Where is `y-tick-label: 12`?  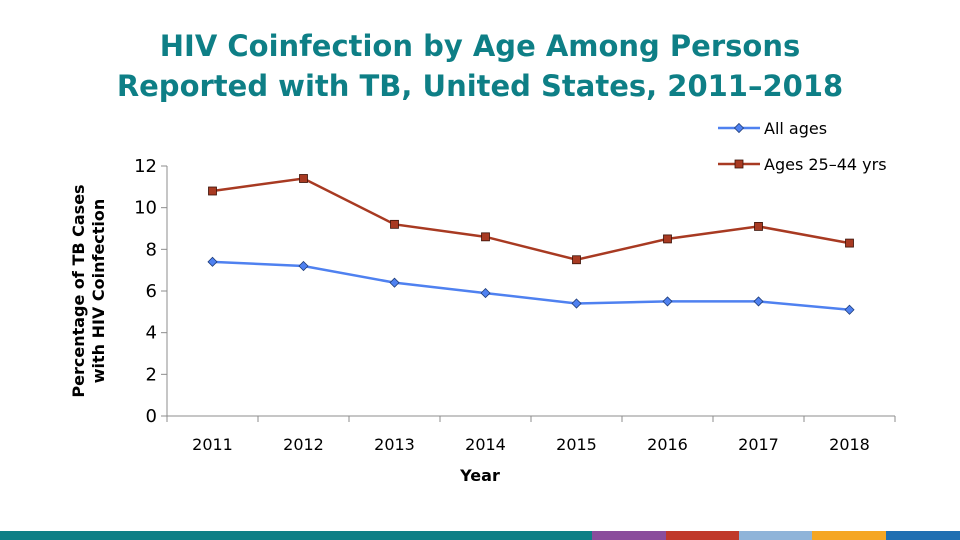
y-tick-label: 12 is located at coordinates (145, 166).